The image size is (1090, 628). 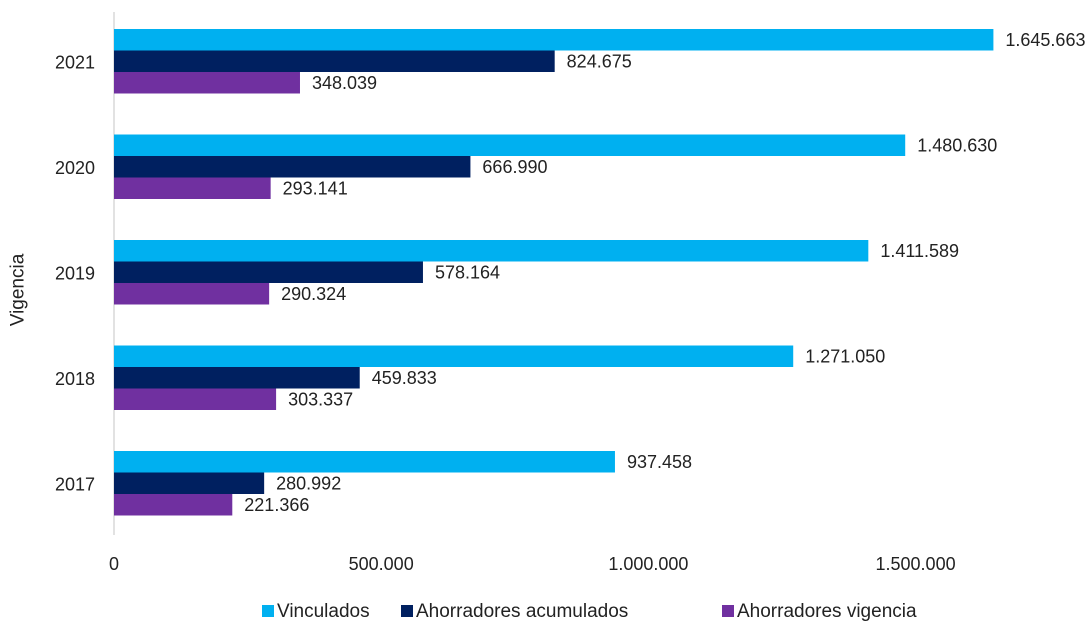 What do you see at coordinates (75, 62) in the screenshot?
I see `y-tick-label-2021: 2021` at bounding box center [75, 62].